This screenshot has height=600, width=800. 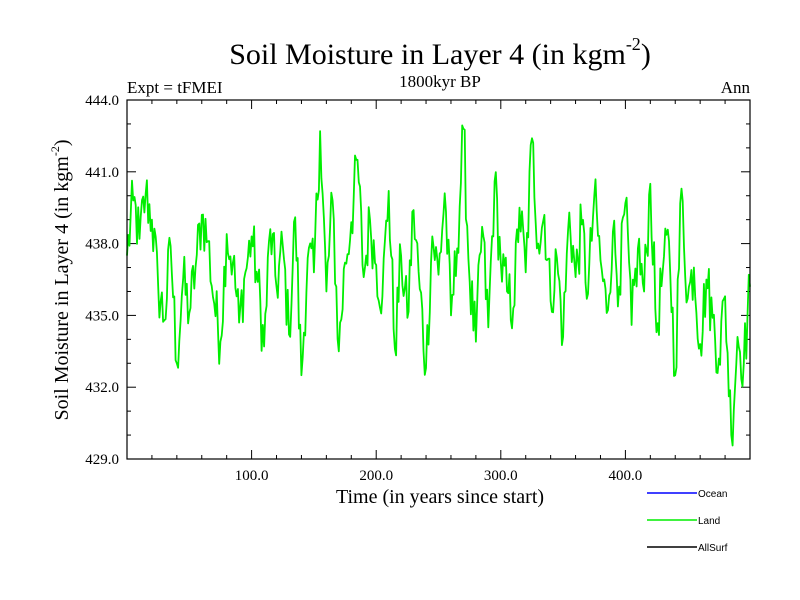 What do you see at coordinates (712, 494) in the screenshot?
I see `legend-label-ocean: Ocean` at bounding box center [712, 494].